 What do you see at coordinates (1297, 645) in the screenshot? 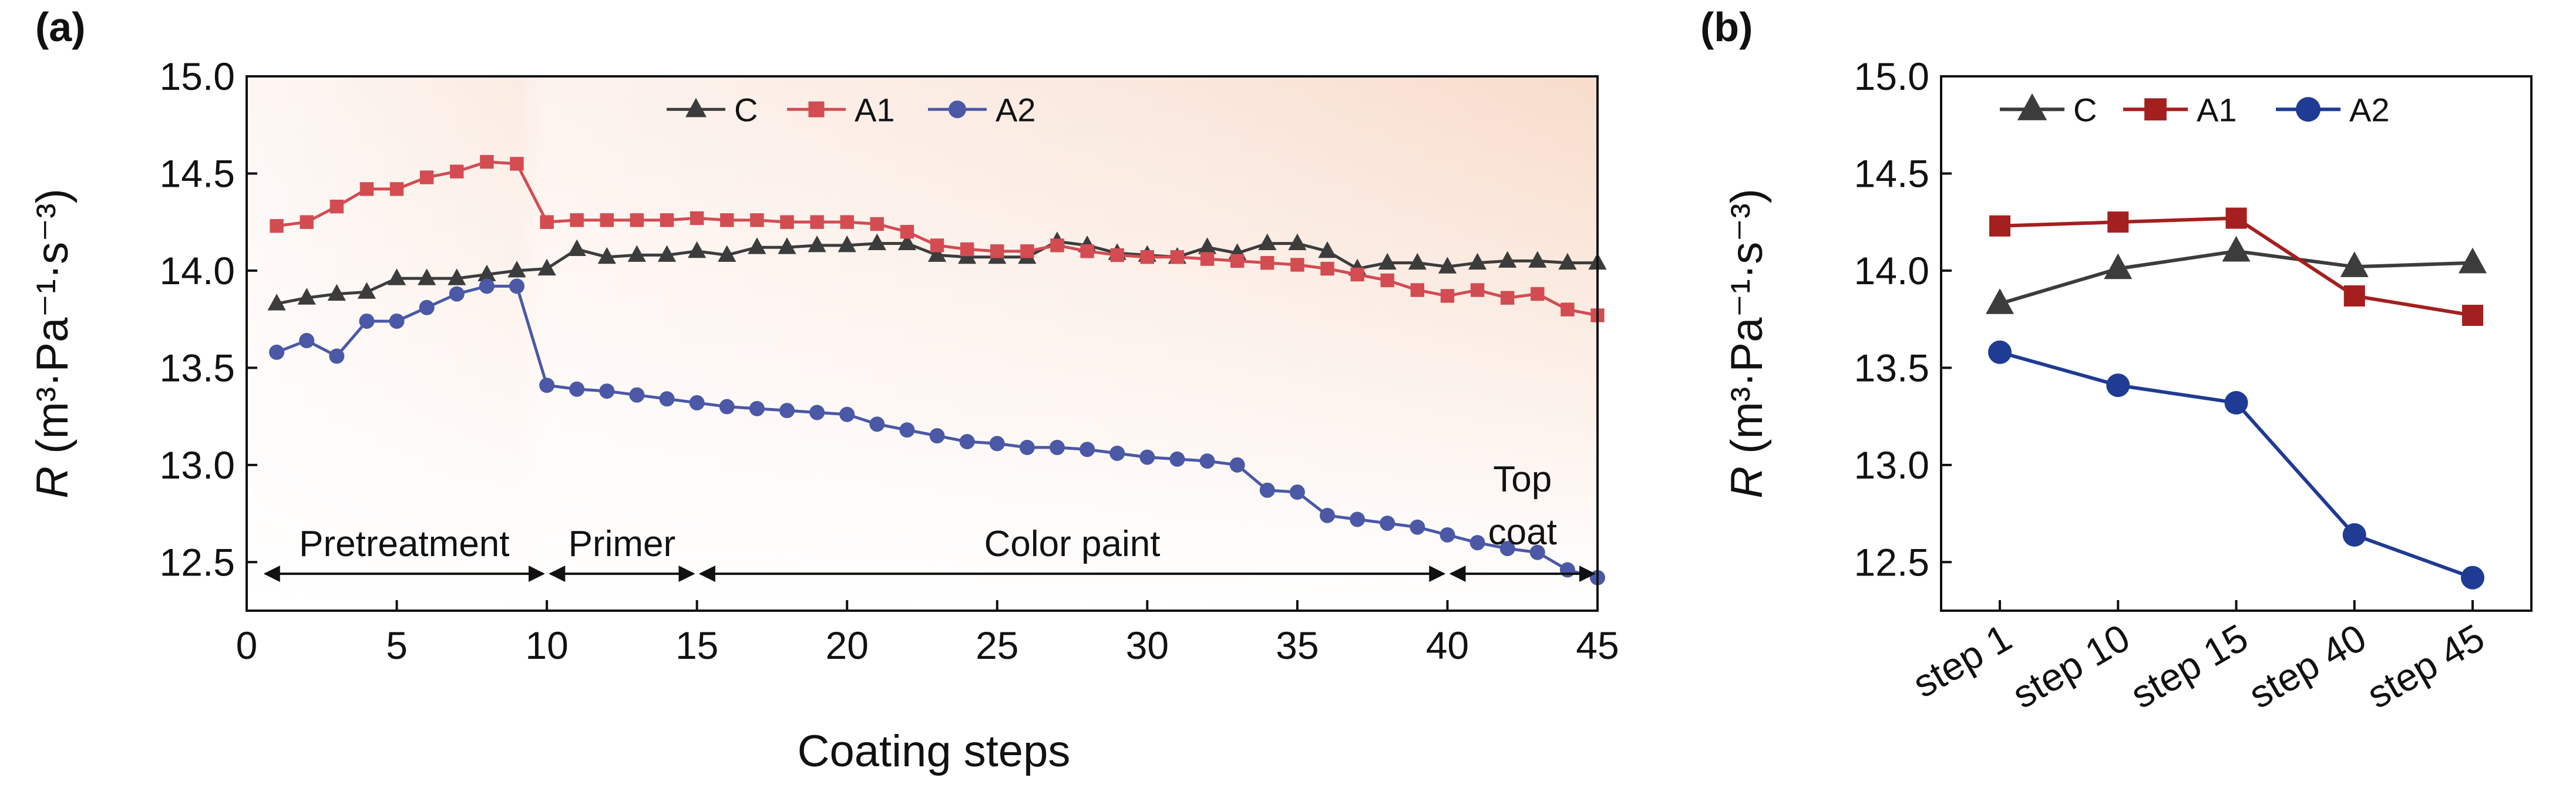
I see `x-tick-label: 35` at bounding box center [1297, 645].